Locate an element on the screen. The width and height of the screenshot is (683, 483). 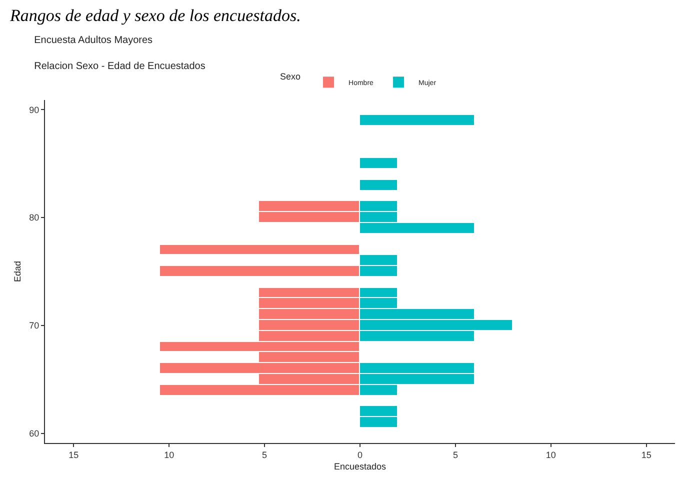
chart-subtitle: Relacion Sexo - Edad de Encuestados is located at coordinates (120, 66).